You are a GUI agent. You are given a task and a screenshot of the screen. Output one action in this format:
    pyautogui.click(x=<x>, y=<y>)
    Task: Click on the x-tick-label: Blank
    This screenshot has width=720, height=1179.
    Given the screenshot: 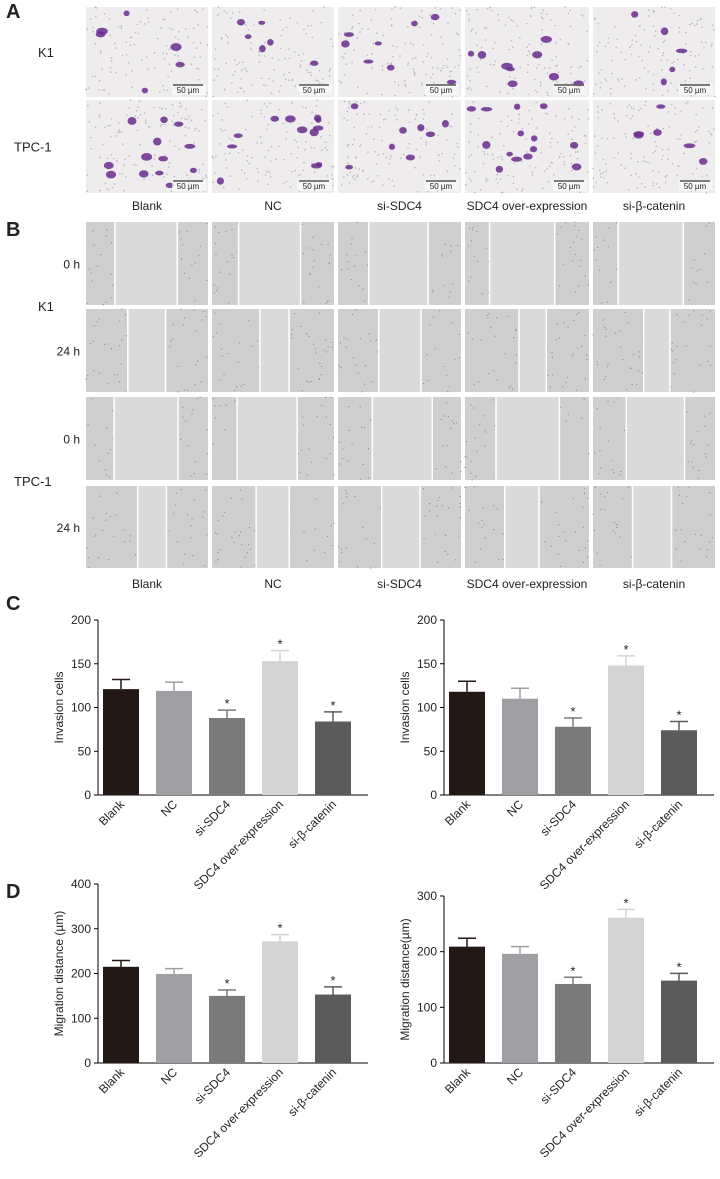 What is the action you would take?
    pyautogui.click(x=458, y=1081)
    